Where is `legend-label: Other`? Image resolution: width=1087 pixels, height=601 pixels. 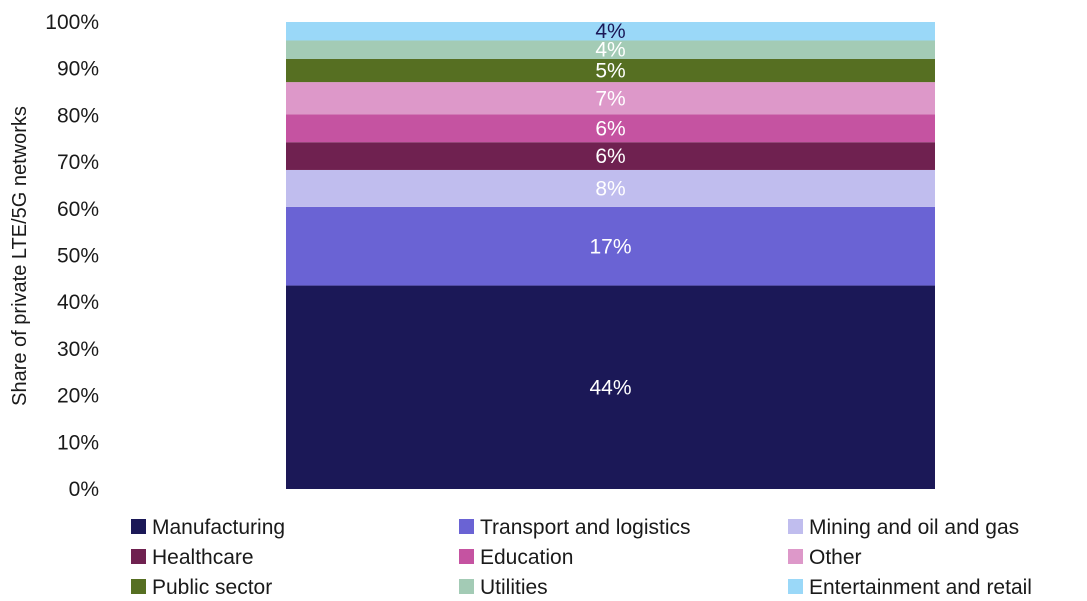 legend-label: Other is located at coordinates (835, 557).